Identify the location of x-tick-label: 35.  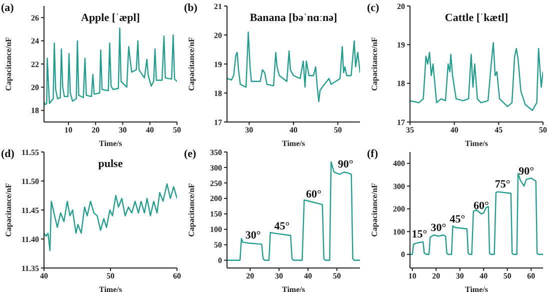
(410, 130).